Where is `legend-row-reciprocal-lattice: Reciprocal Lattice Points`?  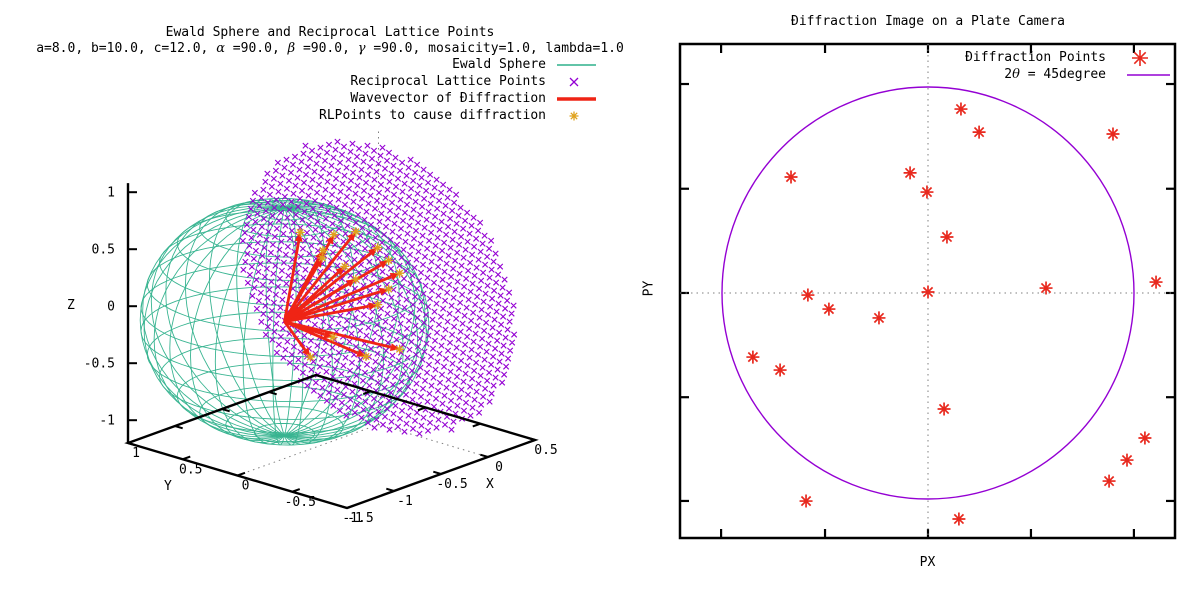 legend-row-reciprocal-lattice: Reciprocal Lattice Points is located at coordinates (375, 81).